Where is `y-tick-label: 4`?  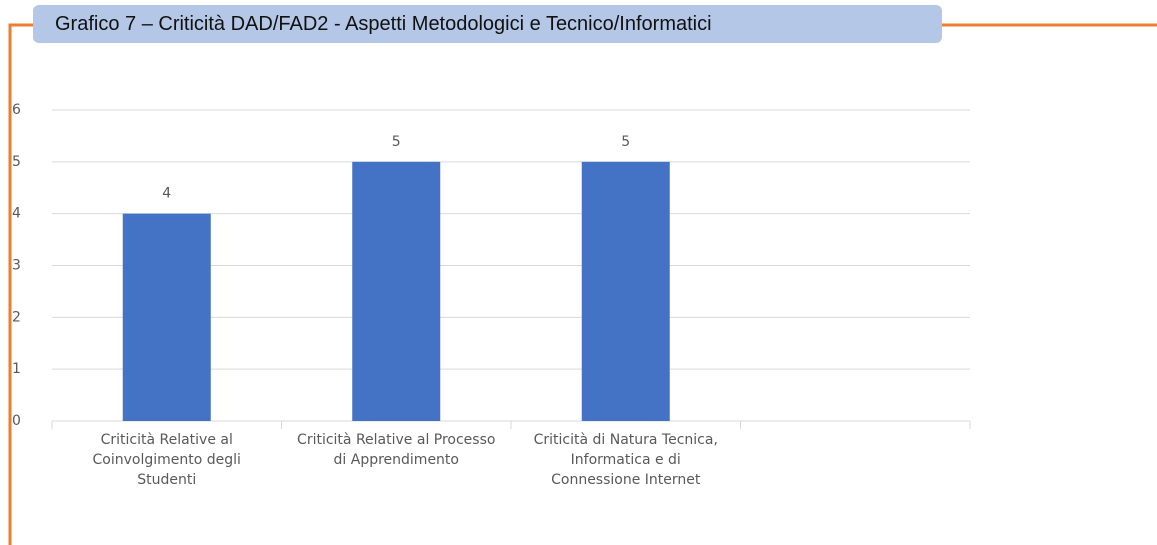
y-tick-label: 4 is located at coordinates (16, 214).